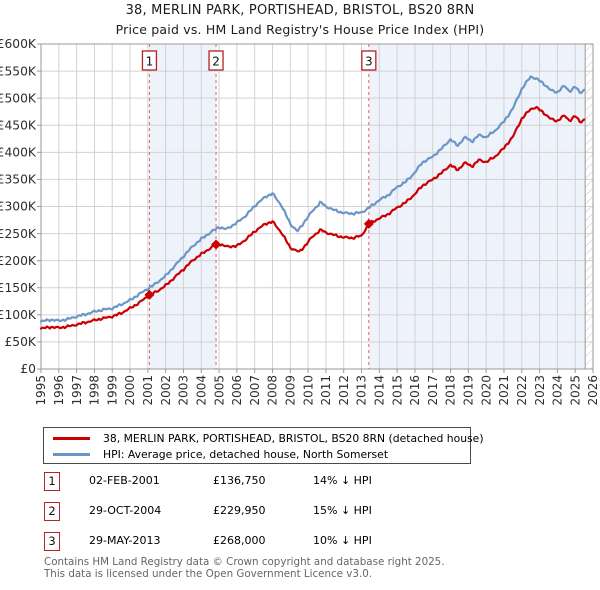  I want to click on svg-text: 2025, so click(575, 390).